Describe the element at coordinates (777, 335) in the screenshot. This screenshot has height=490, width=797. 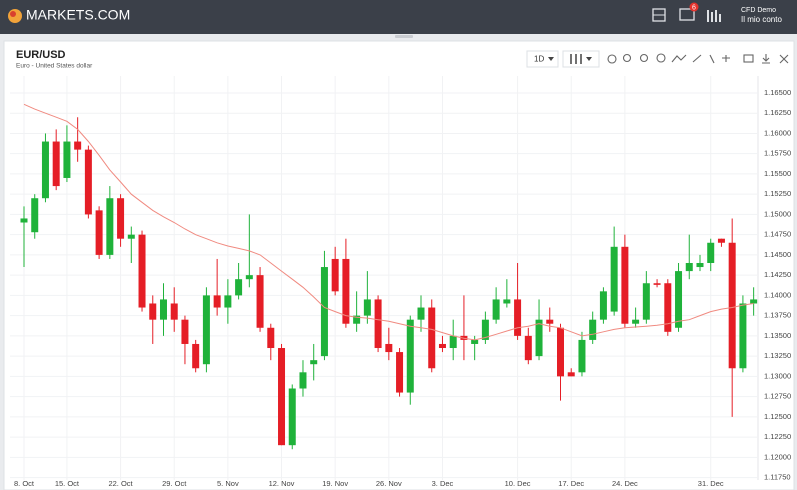
I see `y-tick-label: 1.13500` at that location.